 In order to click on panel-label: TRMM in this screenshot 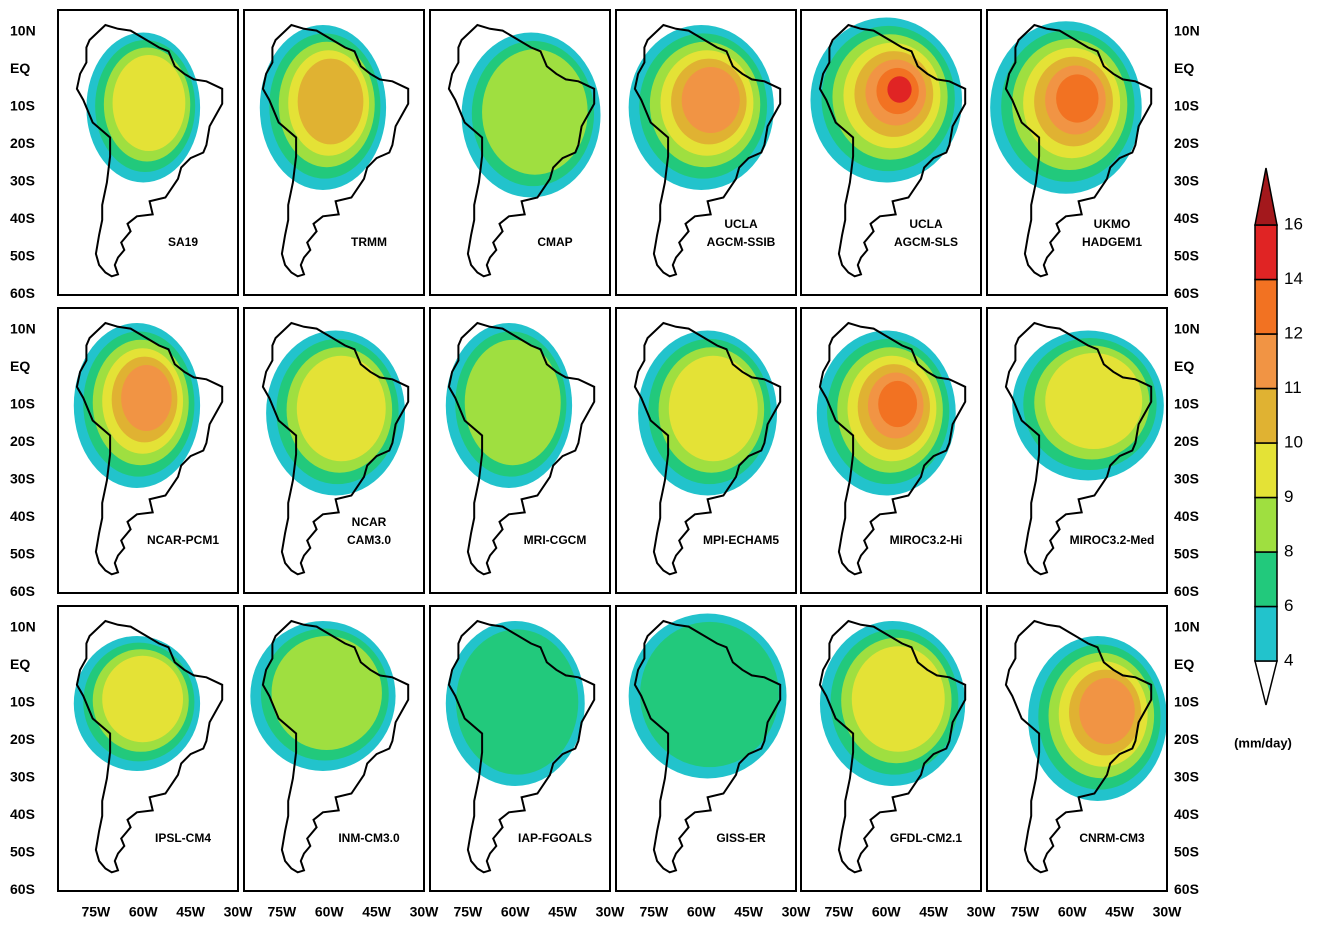, I will do `click(369, 242)`.